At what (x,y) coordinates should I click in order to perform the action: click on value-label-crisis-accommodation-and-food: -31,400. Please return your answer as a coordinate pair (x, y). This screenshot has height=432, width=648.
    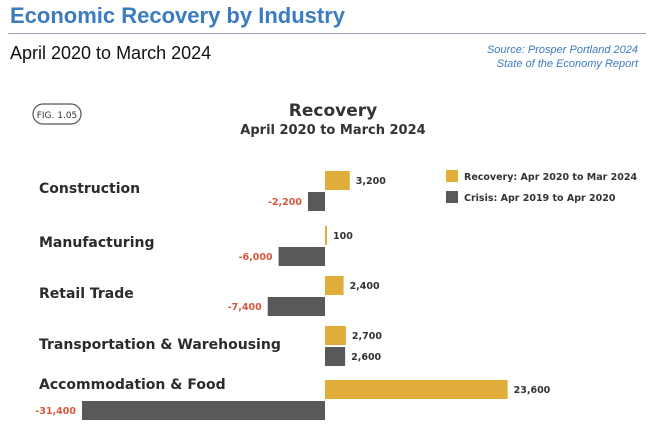
    Looking at the image, I should click on (55, 411).